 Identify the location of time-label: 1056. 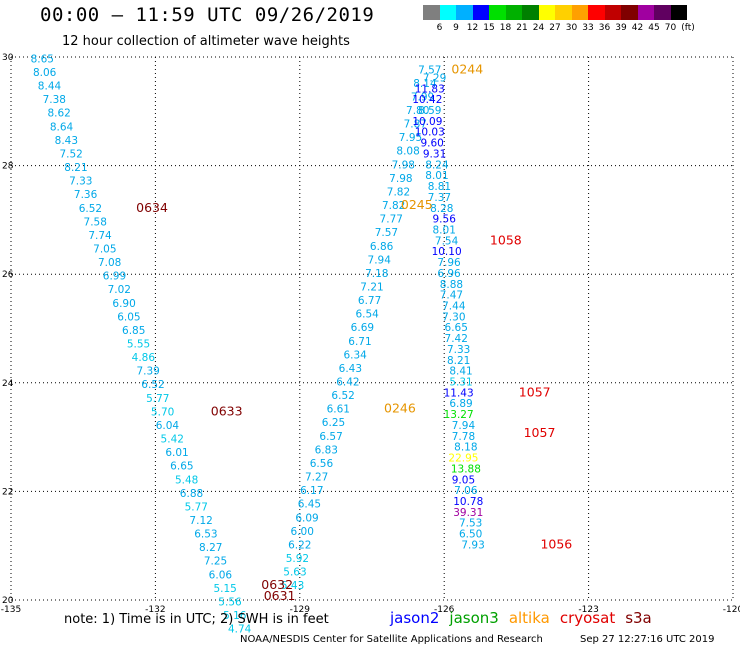
(556, 543).